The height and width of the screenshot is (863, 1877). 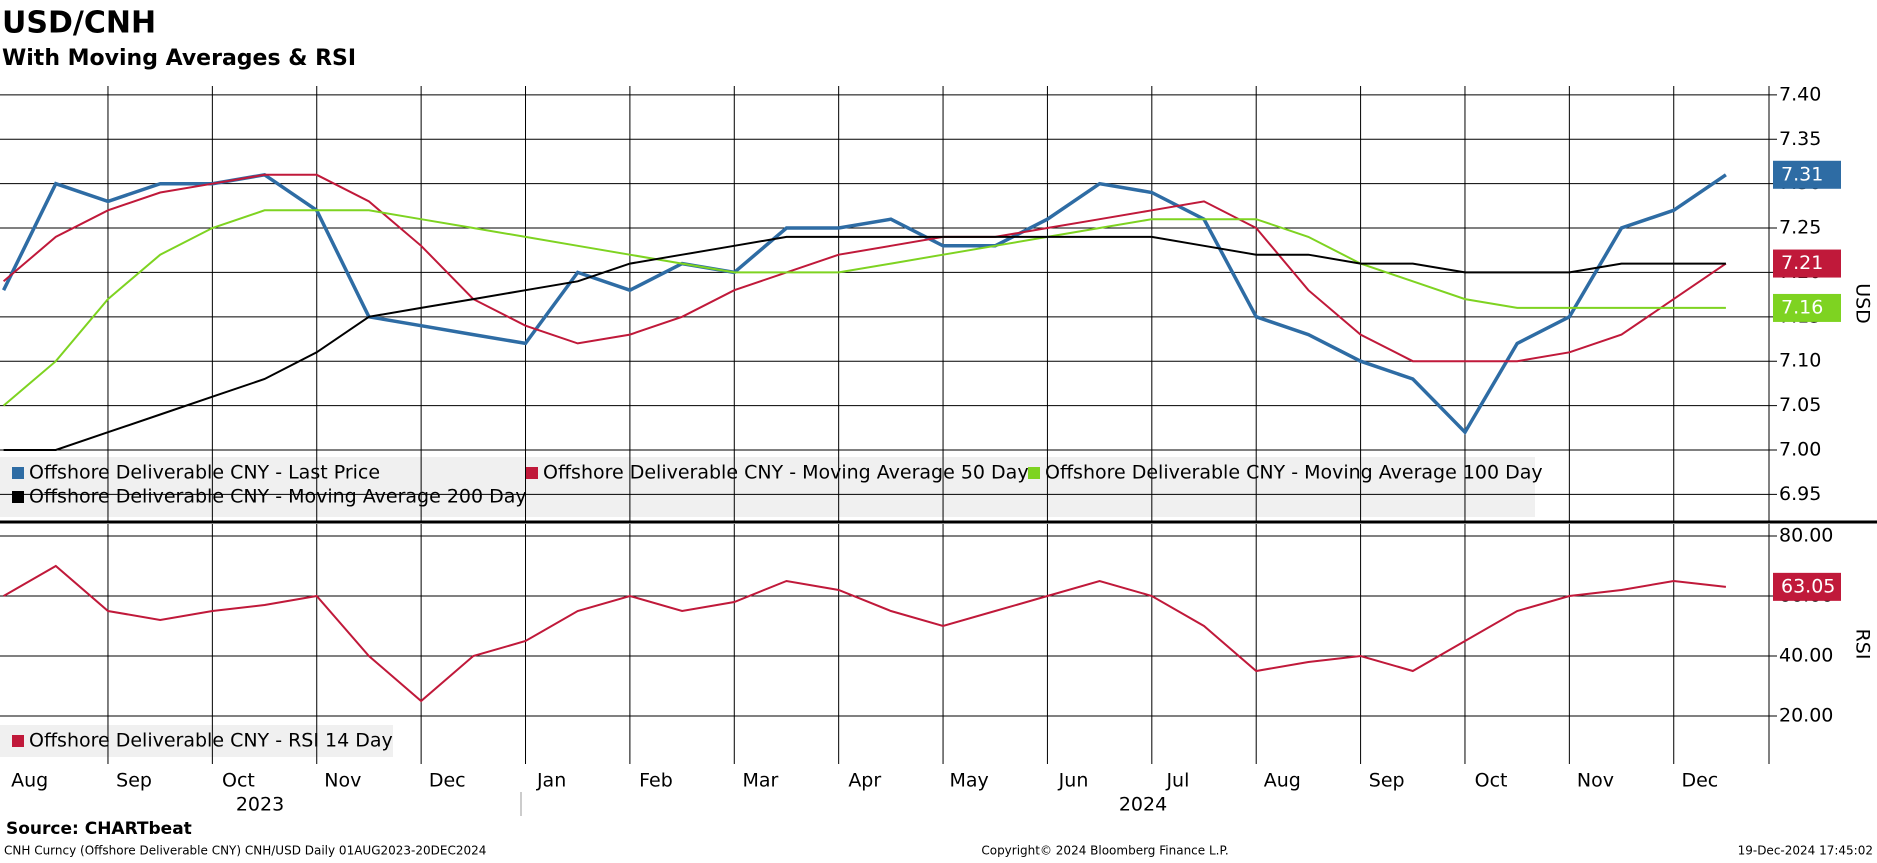 I want to click on x-tick-label: May, so click(x=969, y=781).